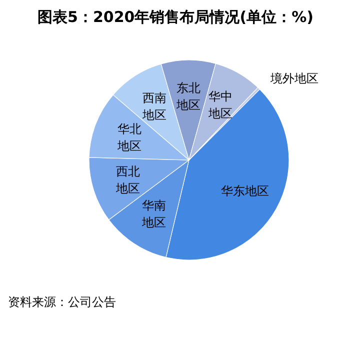 The width and height of the screenshot is (351, 362). Describe the element at coordinates (244, 191) in the screenshot. I see `slice-label: 华东地区` at that location.